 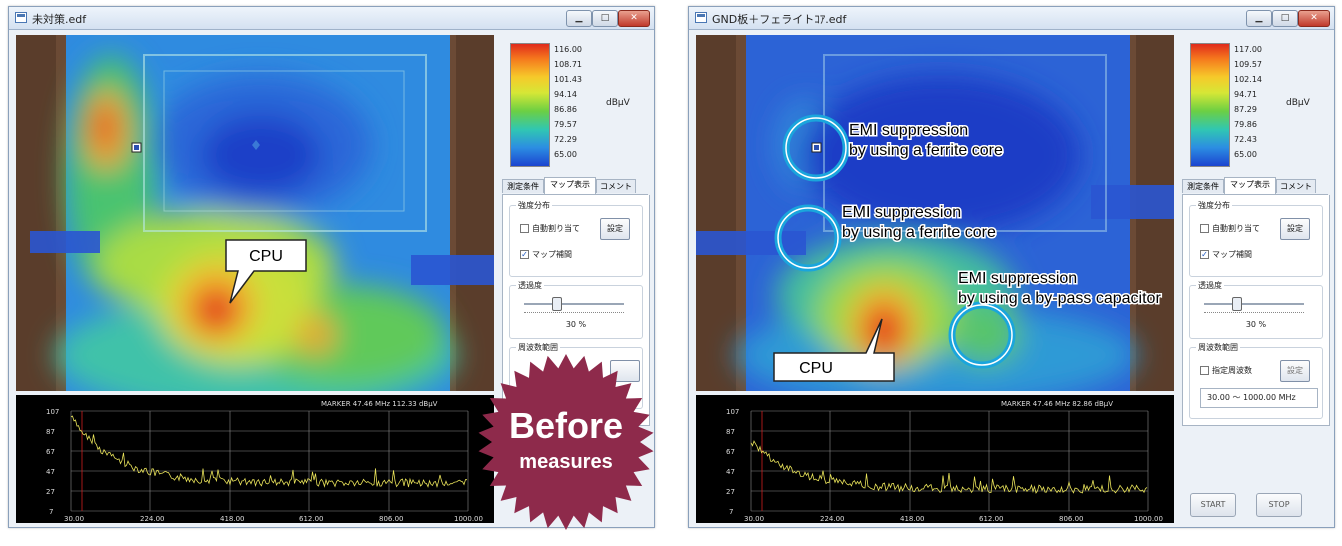 I want to click on scale-label: 117.00, so click(x=1248, y=49).